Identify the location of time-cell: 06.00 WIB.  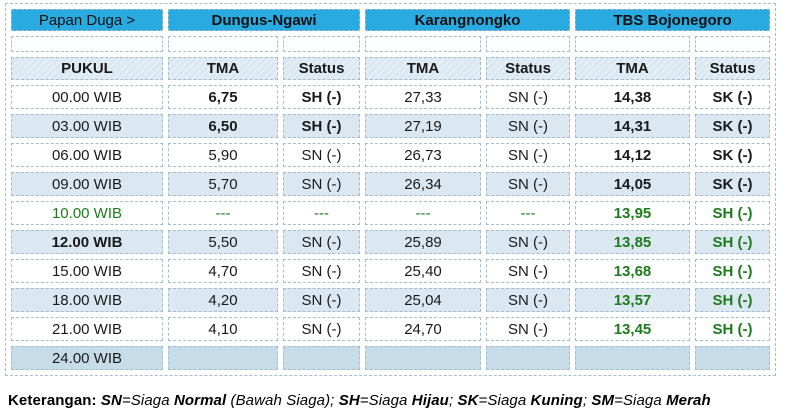
(87, 155).